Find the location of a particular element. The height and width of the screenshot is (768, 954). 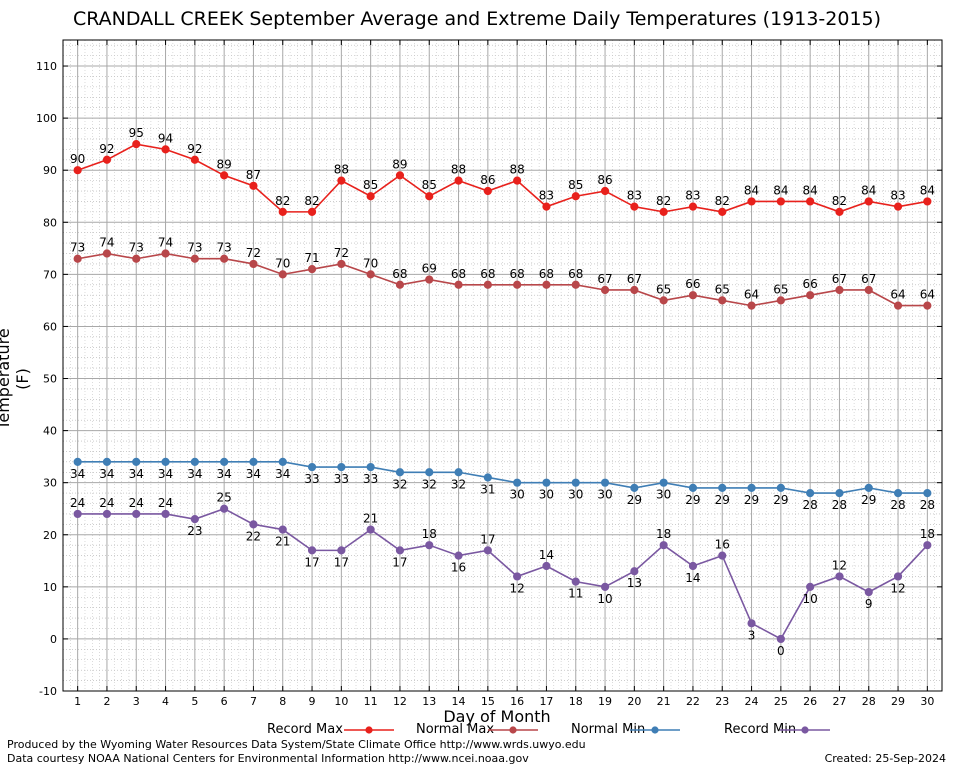

x-tick-label: 4 is located at coordinates (165, 701).